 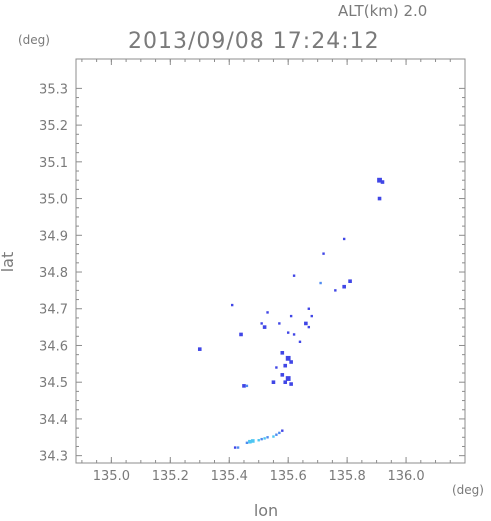 I want to click on x-tick-label: 135.4, so click(x=229, y=476).